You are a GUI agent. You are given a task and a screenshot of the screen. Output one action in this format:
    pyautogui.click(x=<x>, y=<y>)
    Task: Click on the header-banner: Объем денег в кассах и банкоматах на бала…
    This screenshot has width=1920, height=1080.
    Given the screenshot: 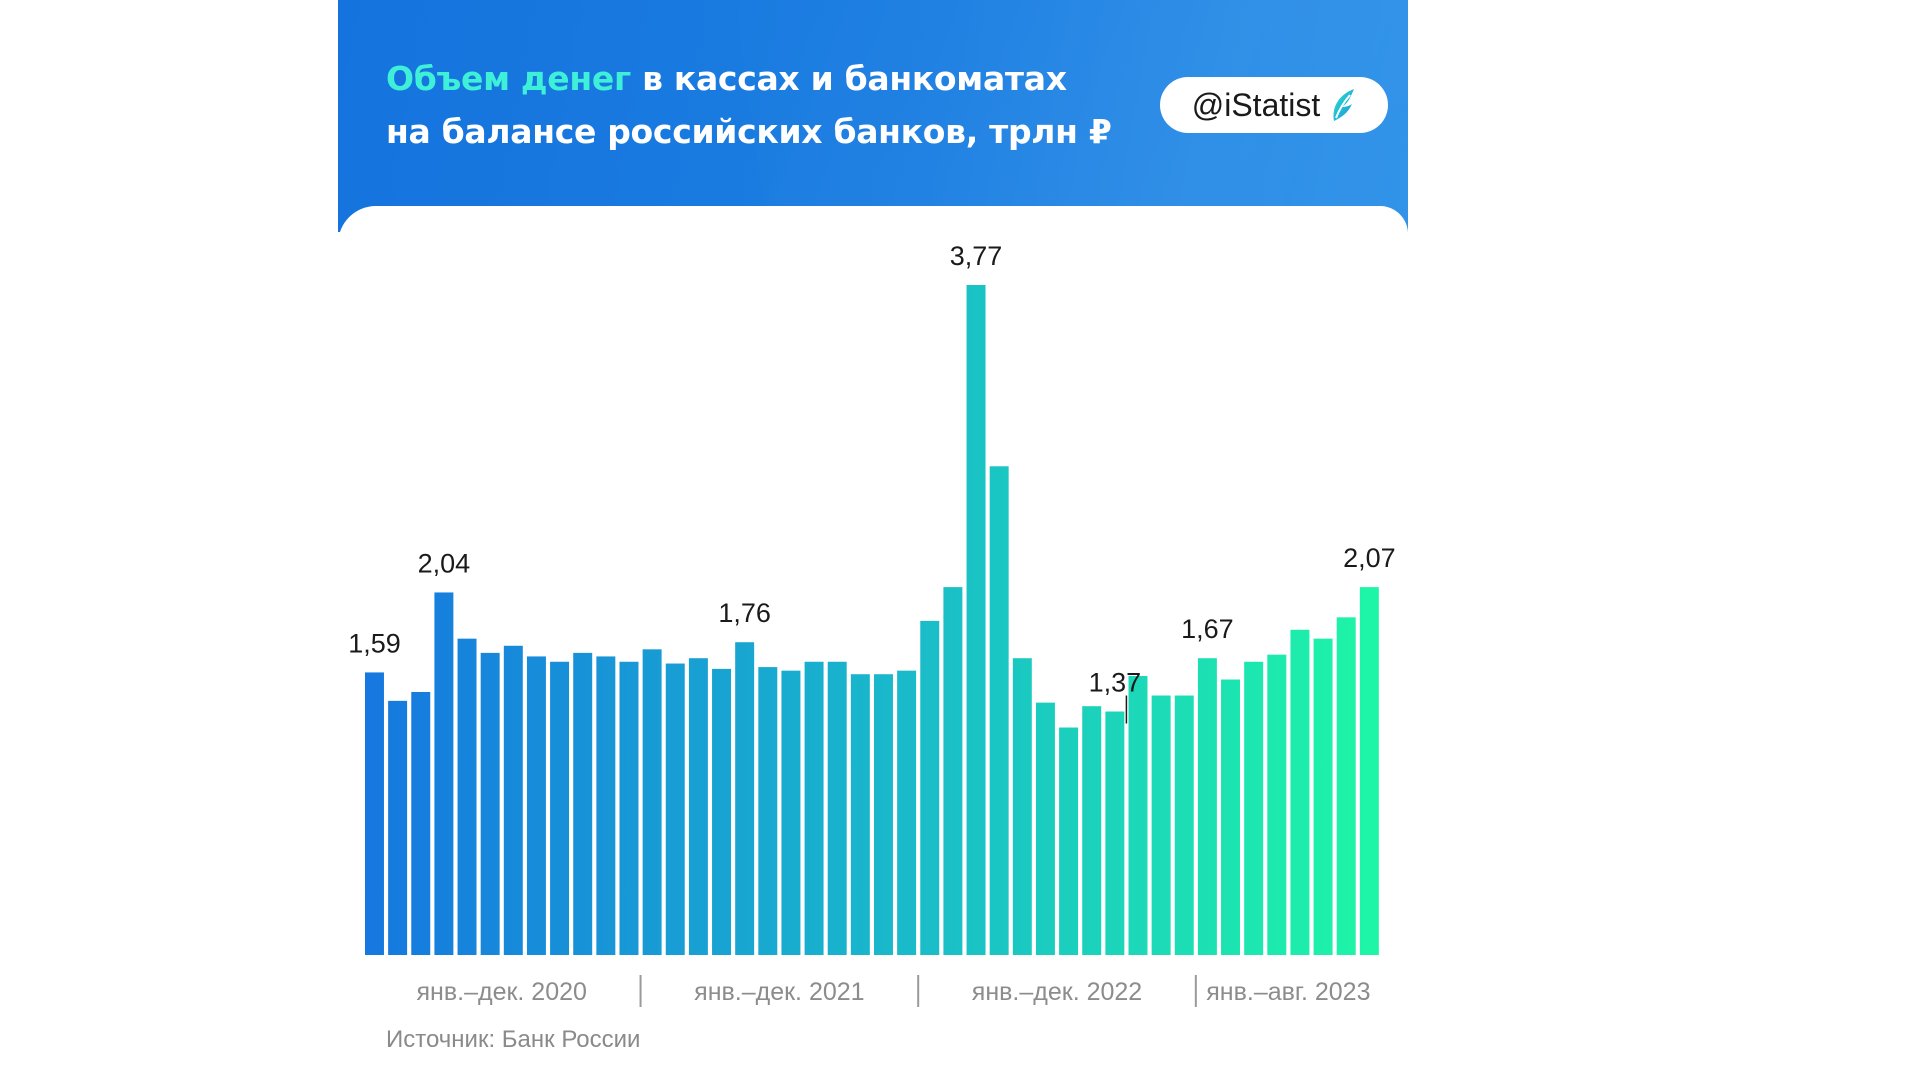 What is the action you would take?
    pyautogui.click(x=873, y=116)
    